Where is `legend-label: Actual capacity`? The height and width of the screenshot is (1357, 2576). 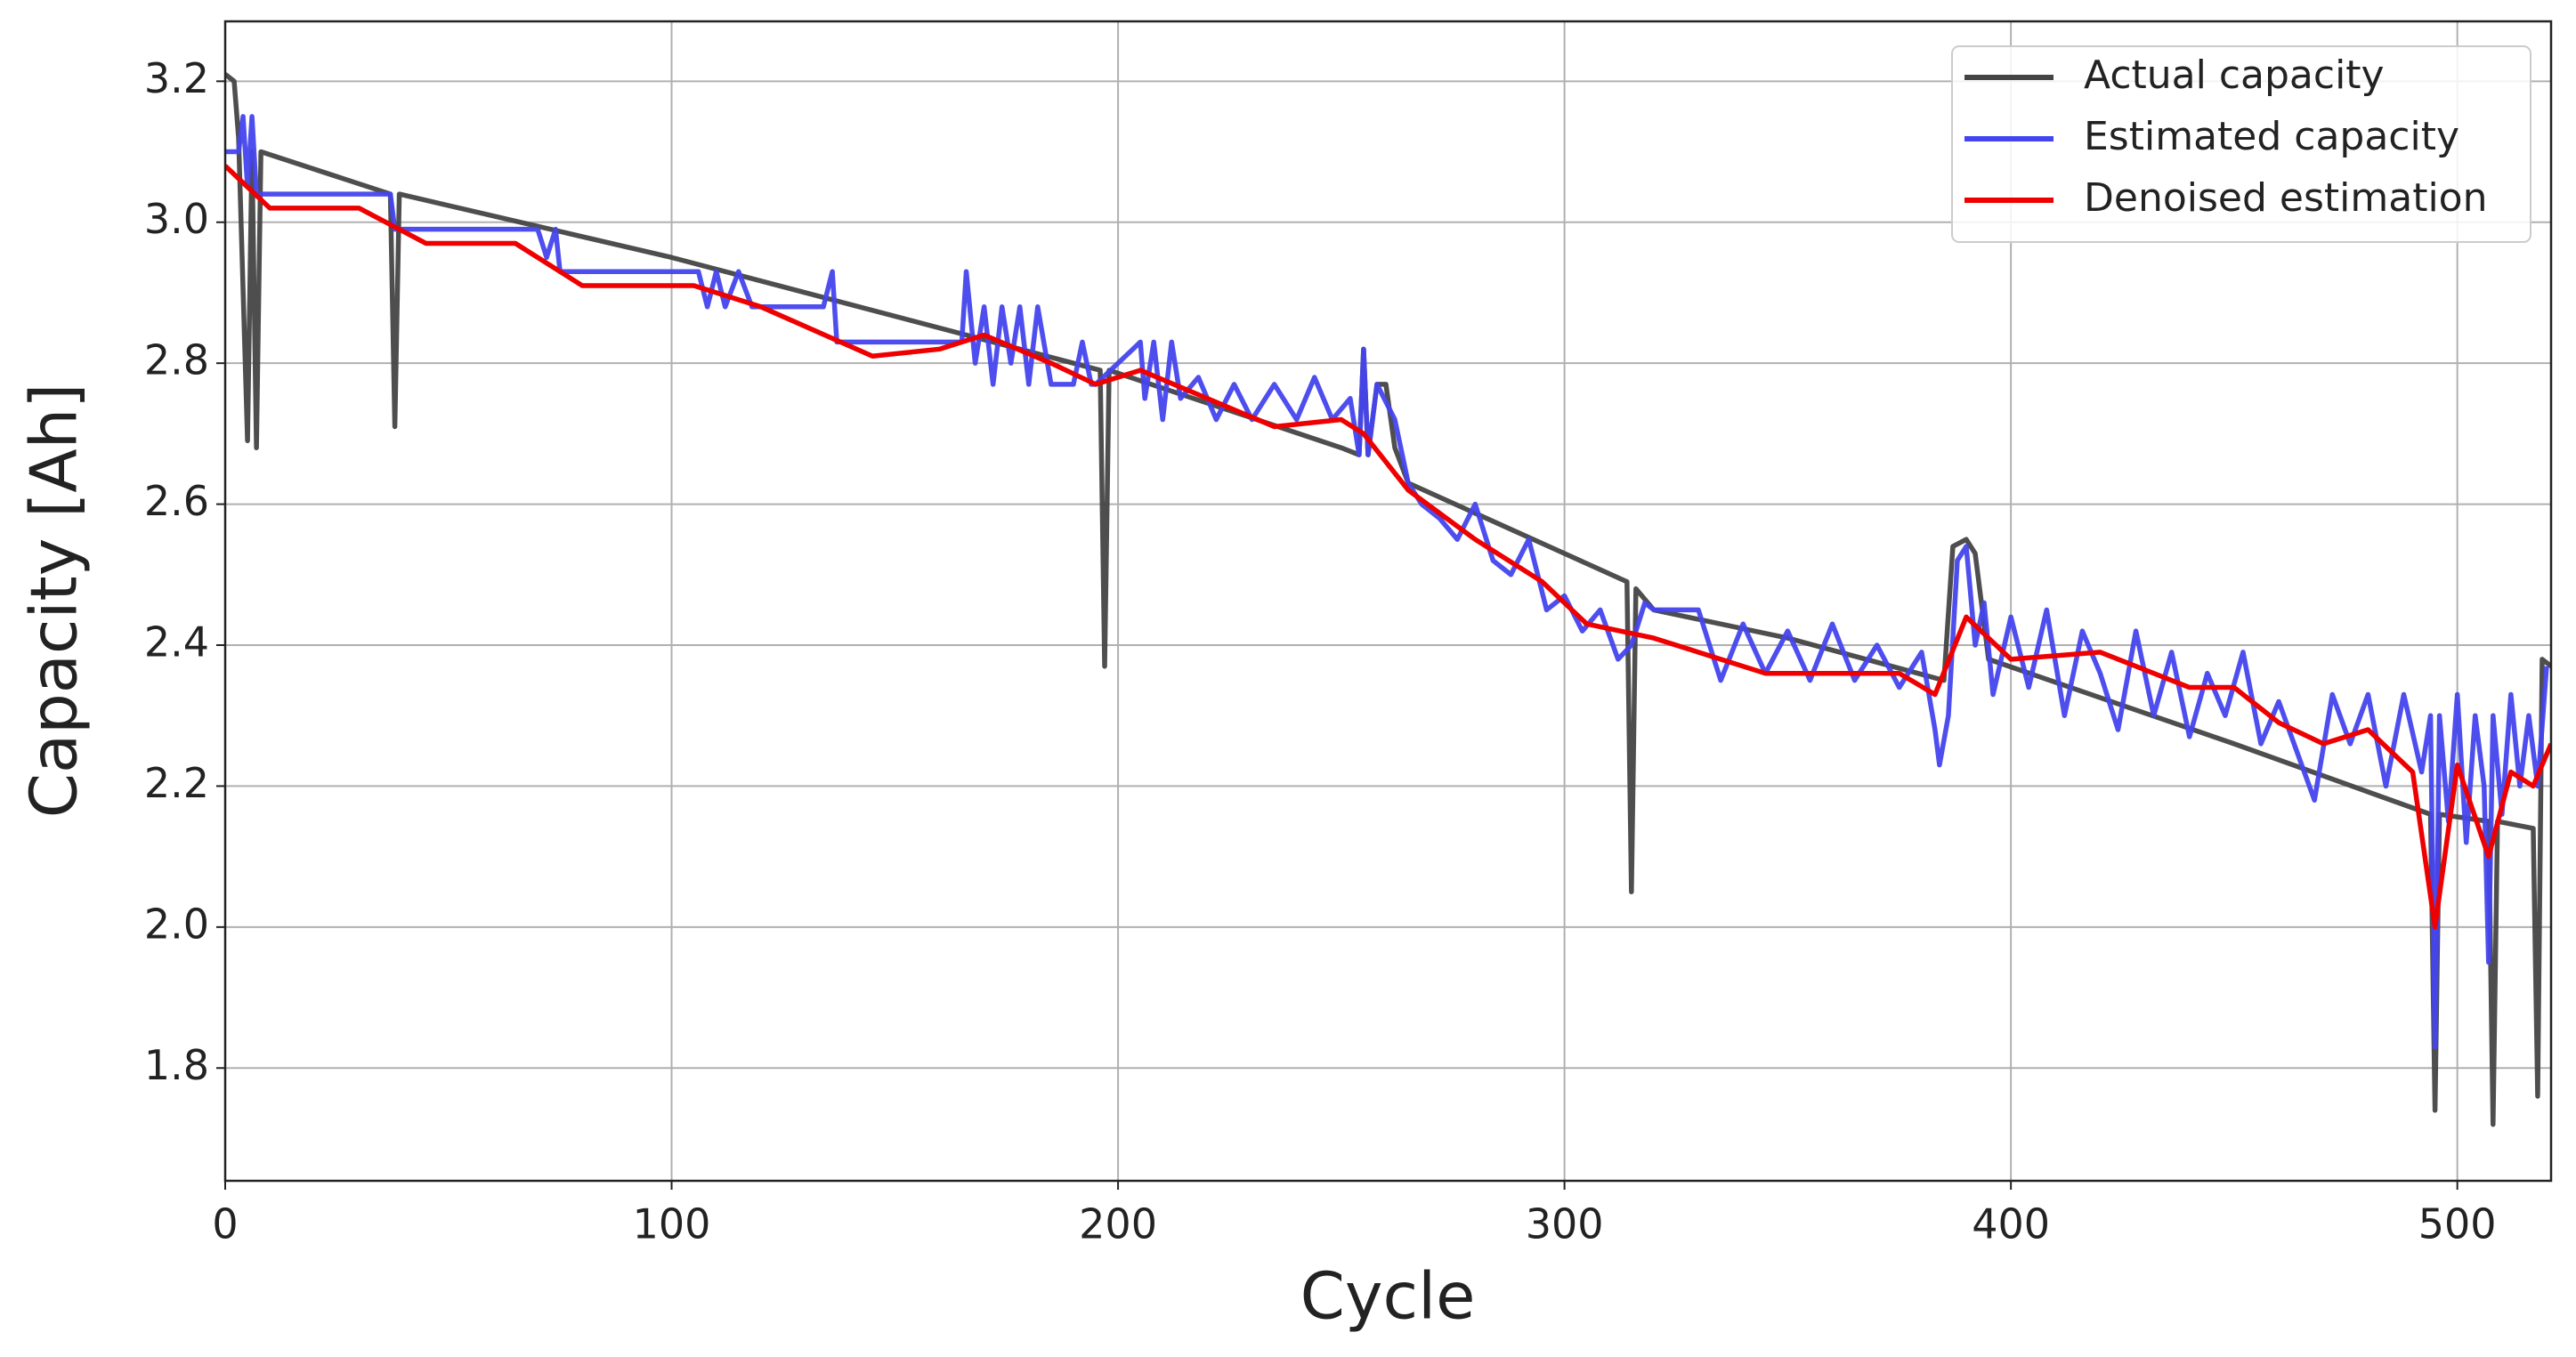
legend-label: Actual capacity is located at coordinates (2234, 75).